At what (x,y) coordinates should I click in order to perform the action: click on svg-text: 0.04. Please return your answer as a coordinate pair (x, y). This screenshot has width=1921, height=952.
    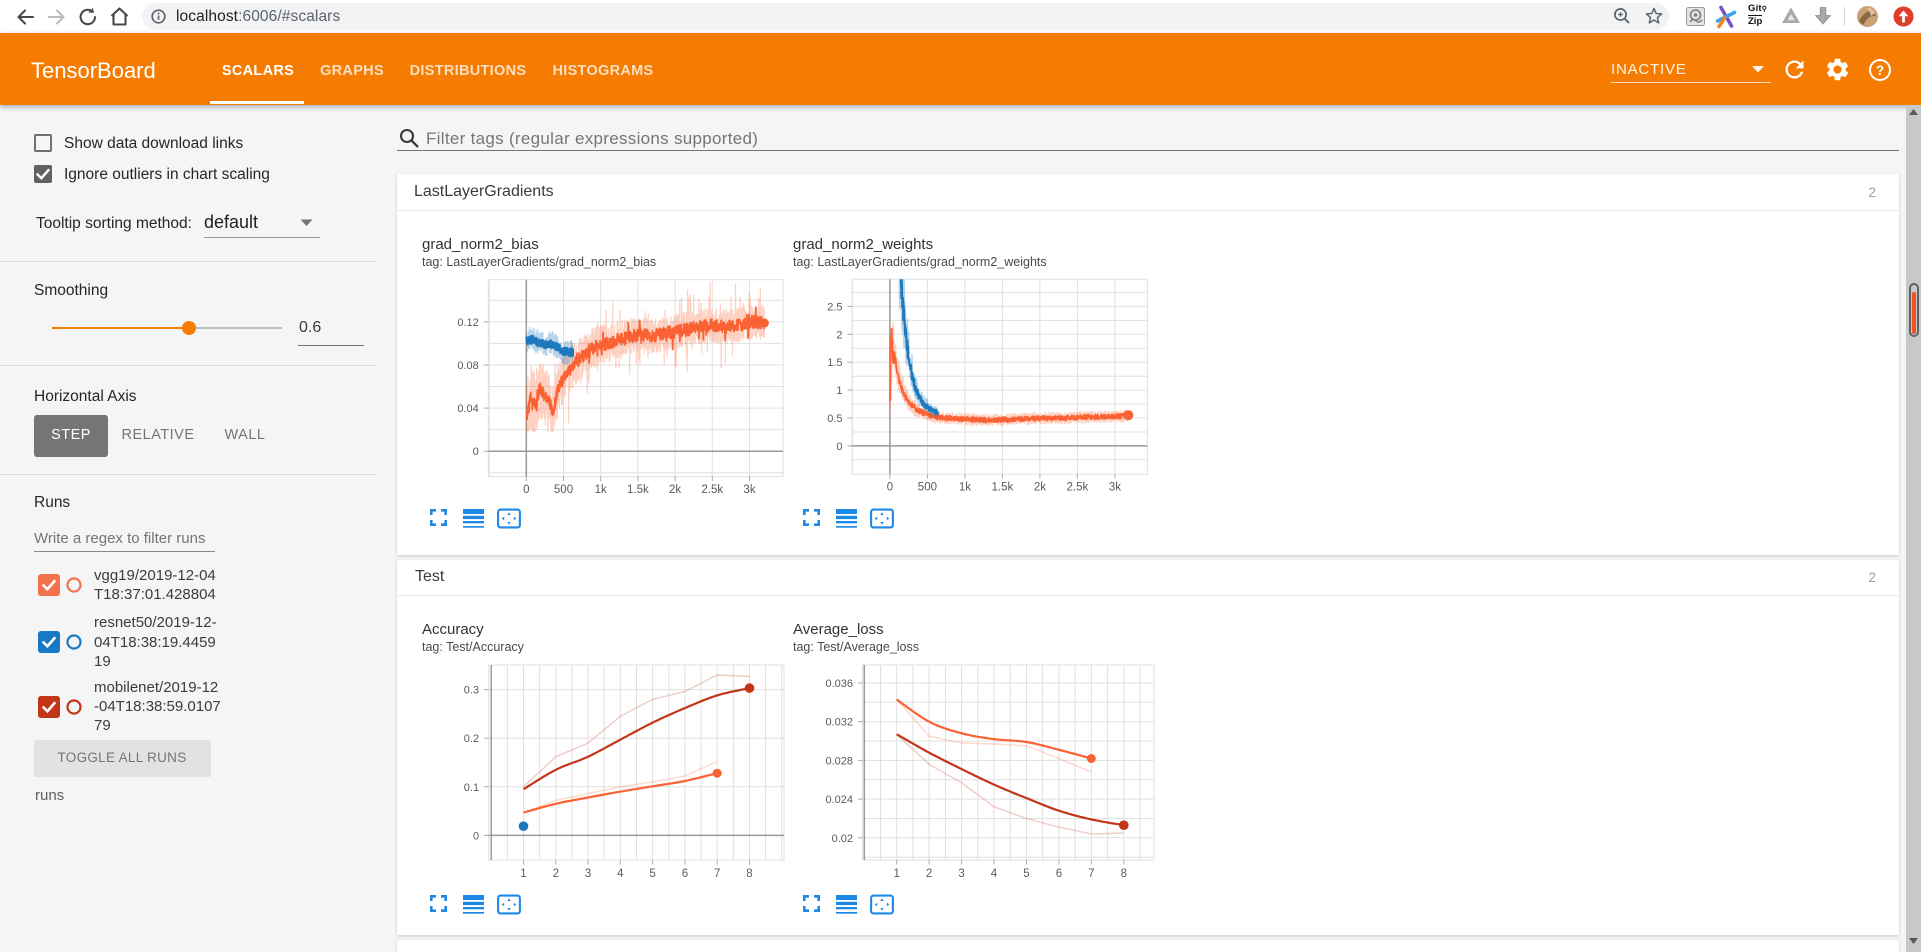
    Looking at the image, I should click on (467, 409).